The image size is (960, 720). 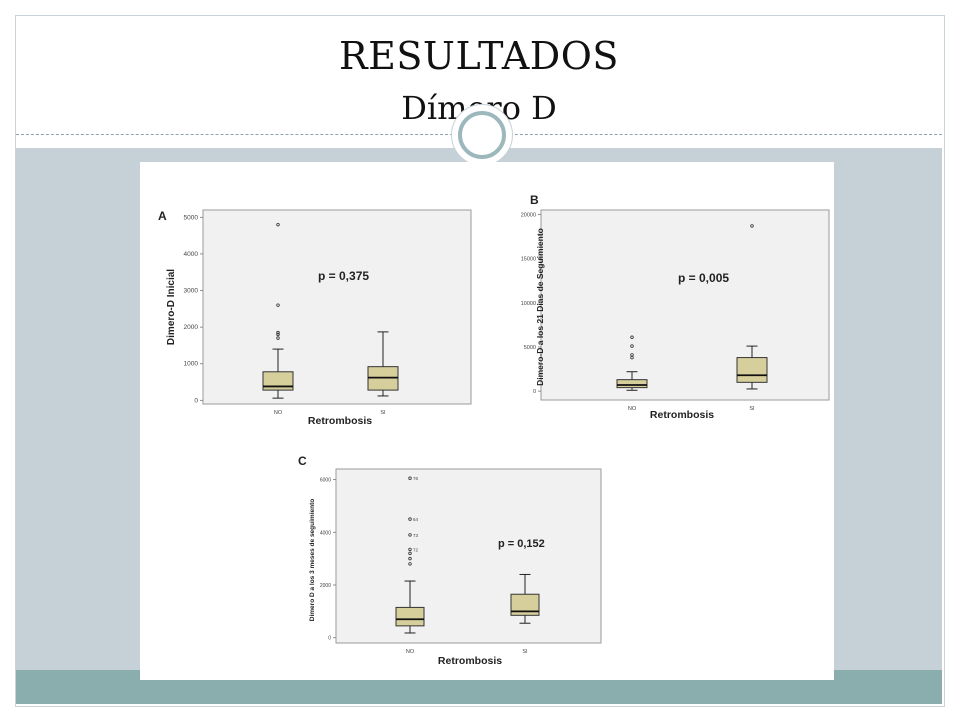 I want to click on y-tick-label: 15000, so click(x=528, y=260).